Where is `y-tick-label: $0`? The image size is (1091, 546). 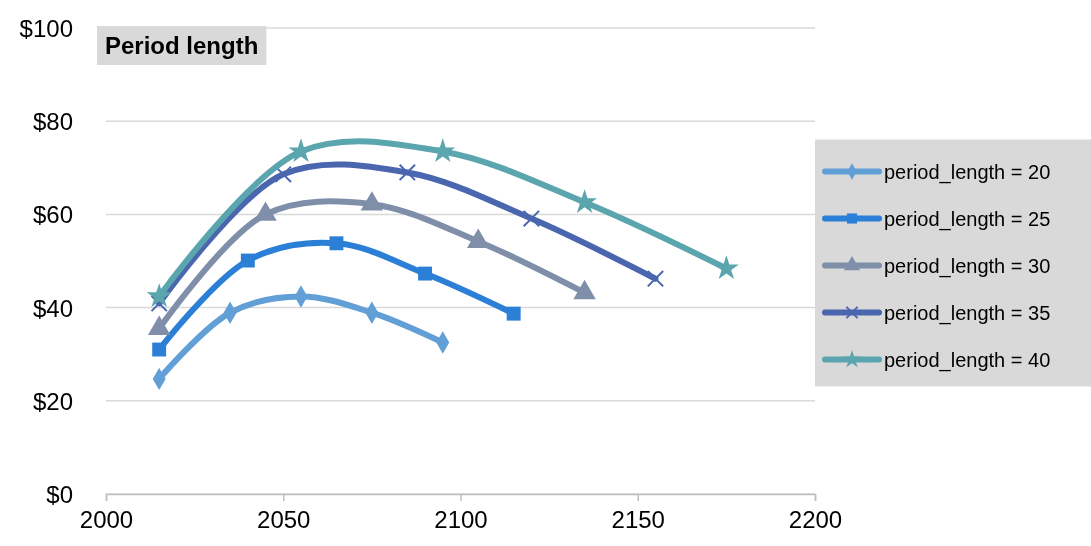
y-tick-label: $0 is located at coordinates (59, 494).